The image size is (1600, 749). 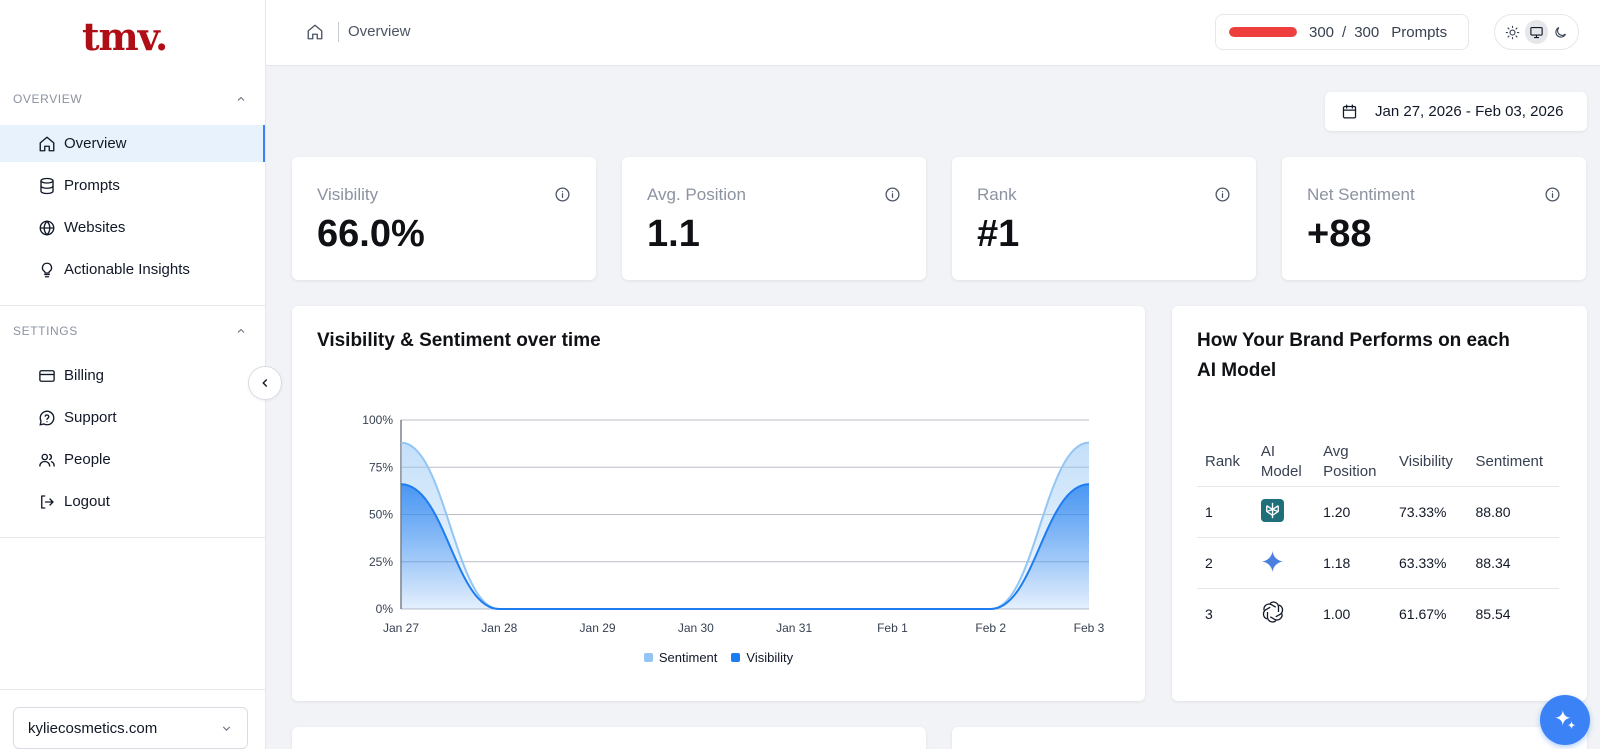 I want to click on cell-sentiment: 85.54, so click(x=1493, y=613).